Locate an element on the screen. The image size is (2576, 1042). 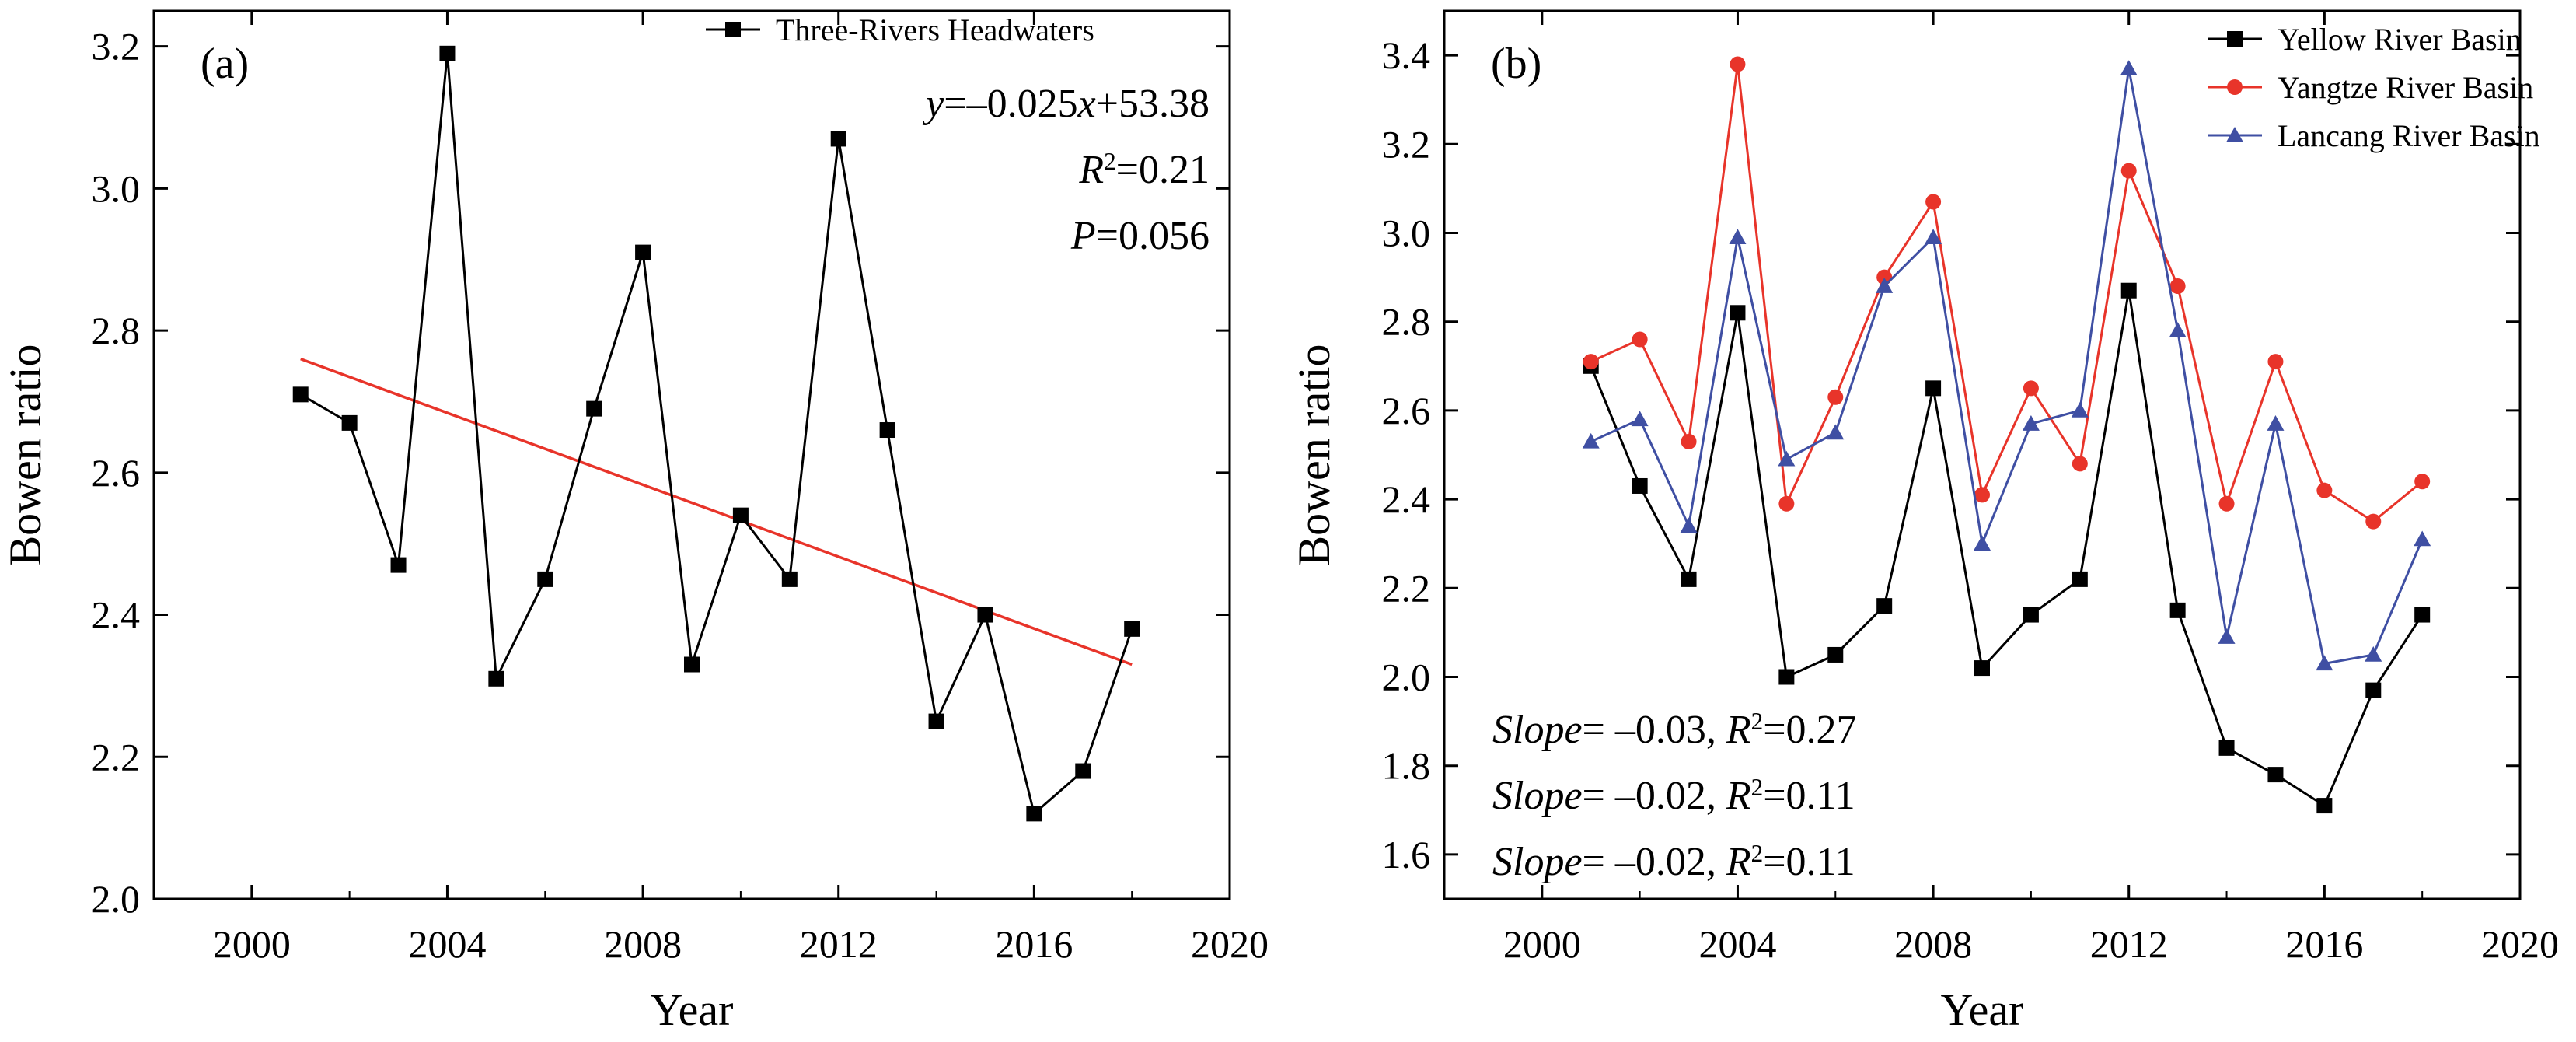
annotation-eq: y=–0.025x+53.38 is located at coordinates (1065, 104).